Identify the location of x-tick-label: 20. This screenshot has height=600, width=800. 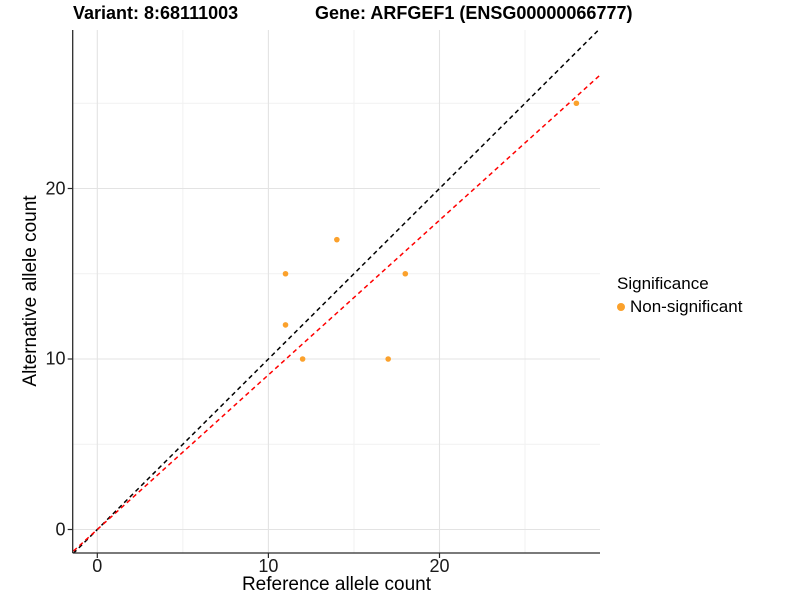
(439, 566).